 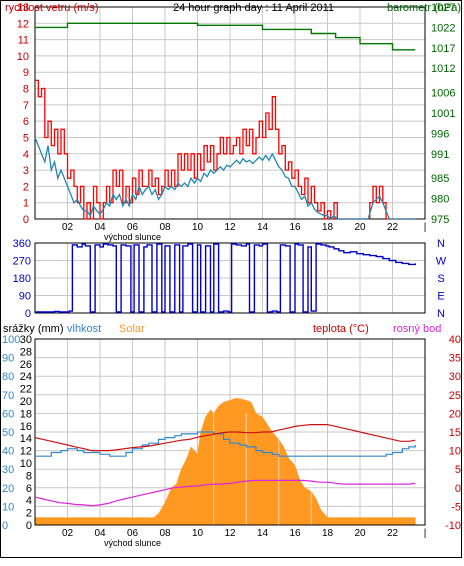 I want to click on c1-right-tick-label: 1006, so click(x=443, y=94).